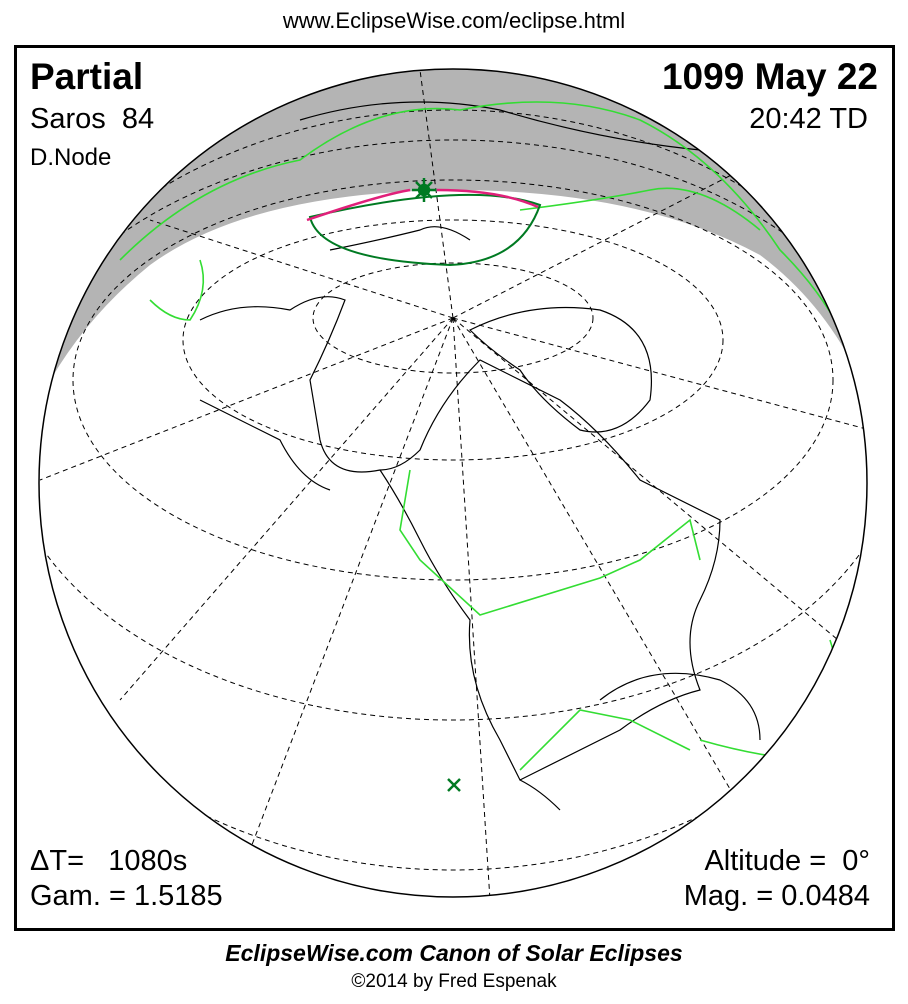  What do you see at coordinates (787, 861) in the screenshot?
I see `altitude: Altitude = 0°` at bounding box center [787, 861].